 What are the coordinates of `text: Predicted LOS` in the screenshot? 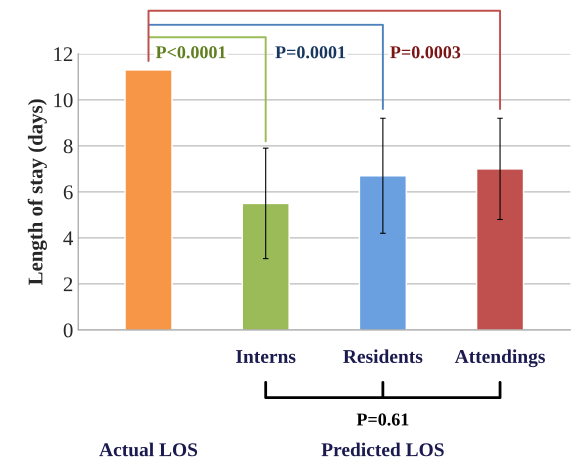 It's located at (383, 449).